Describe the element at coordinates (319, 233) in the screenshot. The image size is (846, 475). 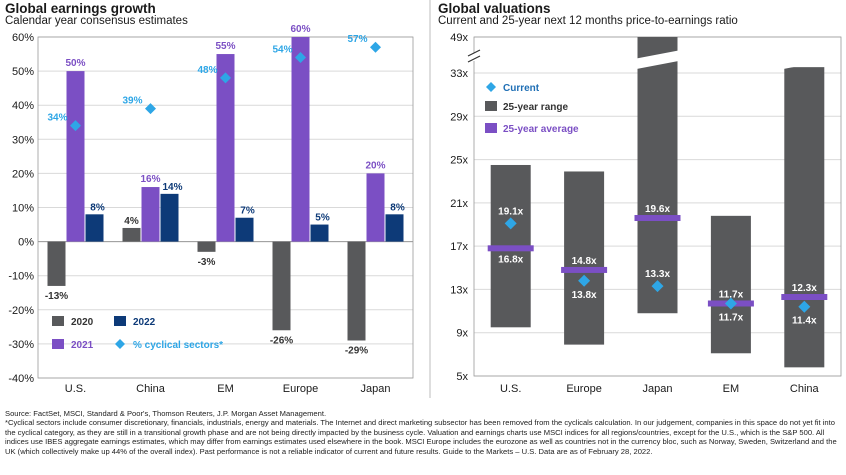
I see `bar-2022-Europe` at that location.